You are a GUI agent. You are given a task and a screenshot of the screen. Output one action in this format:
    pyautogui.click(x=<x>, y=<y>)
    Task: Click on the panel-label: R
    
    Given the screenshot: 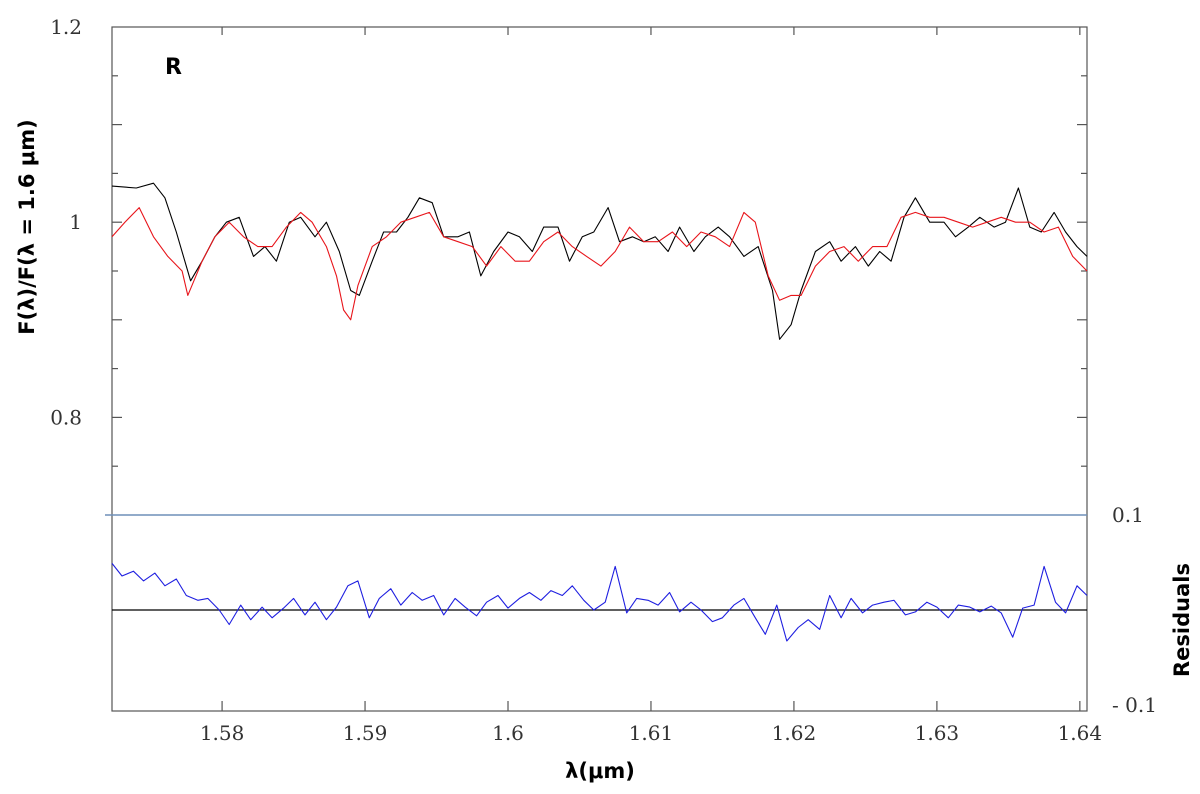 What is the action you would take?
    pyautogui.click(x=173, y=67)
    